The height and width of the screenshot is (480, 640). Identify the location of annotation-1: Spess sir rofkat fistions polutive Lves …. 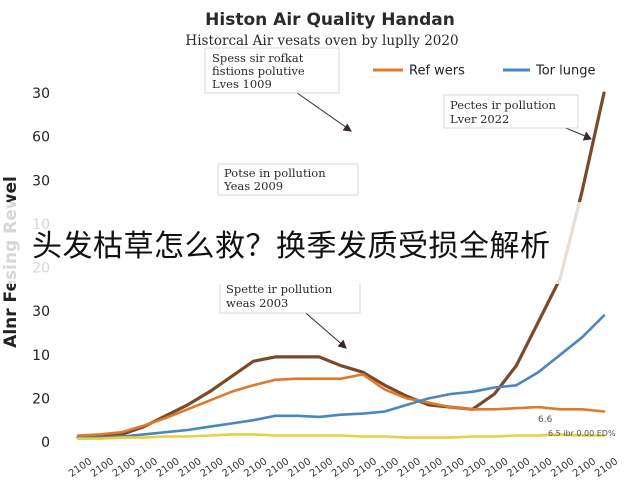
(272, 70).